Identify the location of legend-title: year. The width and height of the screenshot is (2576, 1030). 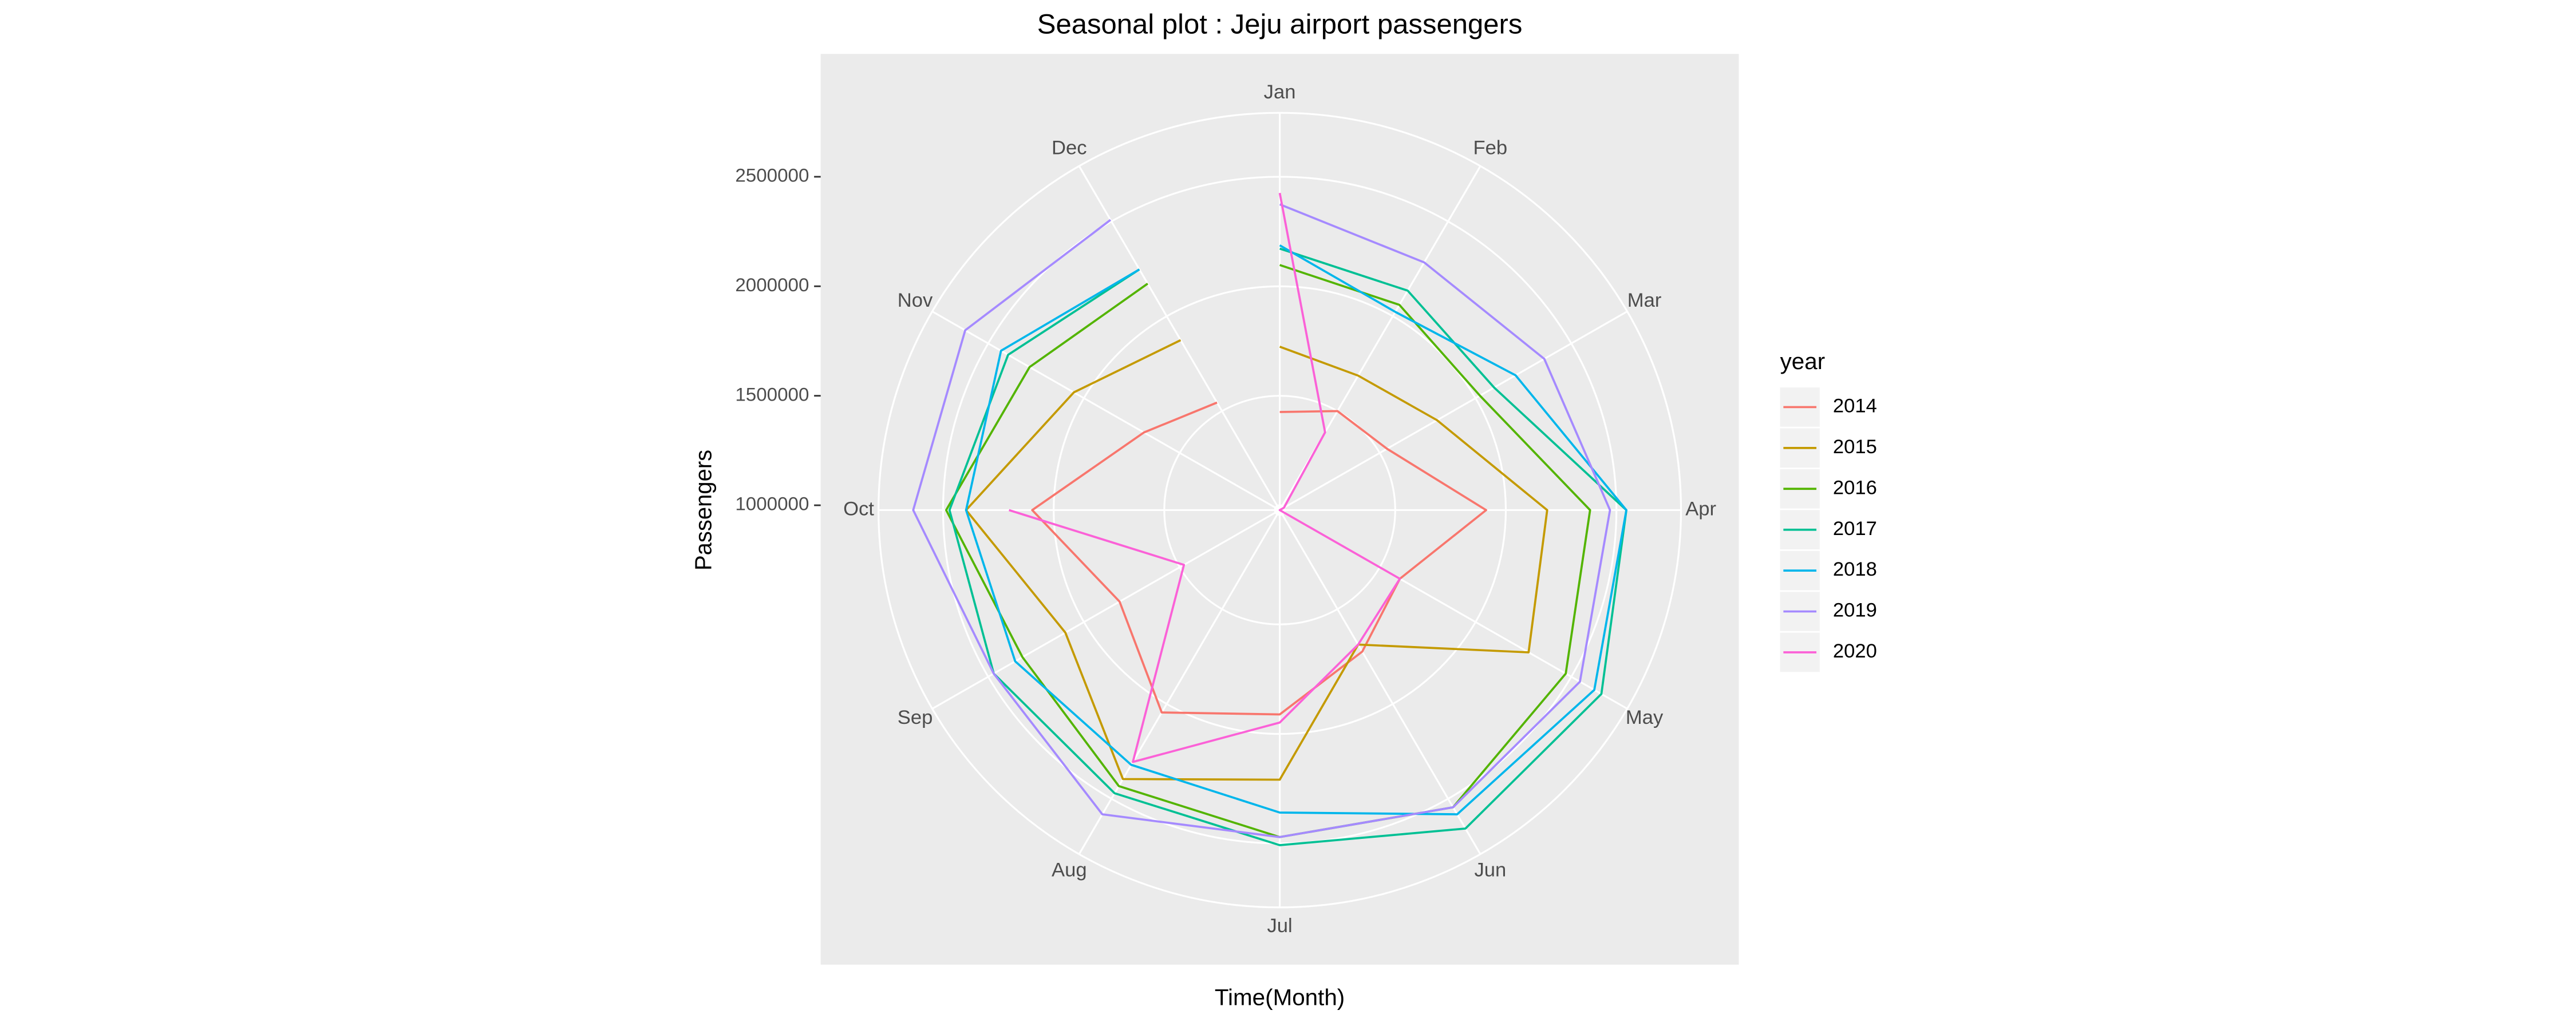
(1803, 361).